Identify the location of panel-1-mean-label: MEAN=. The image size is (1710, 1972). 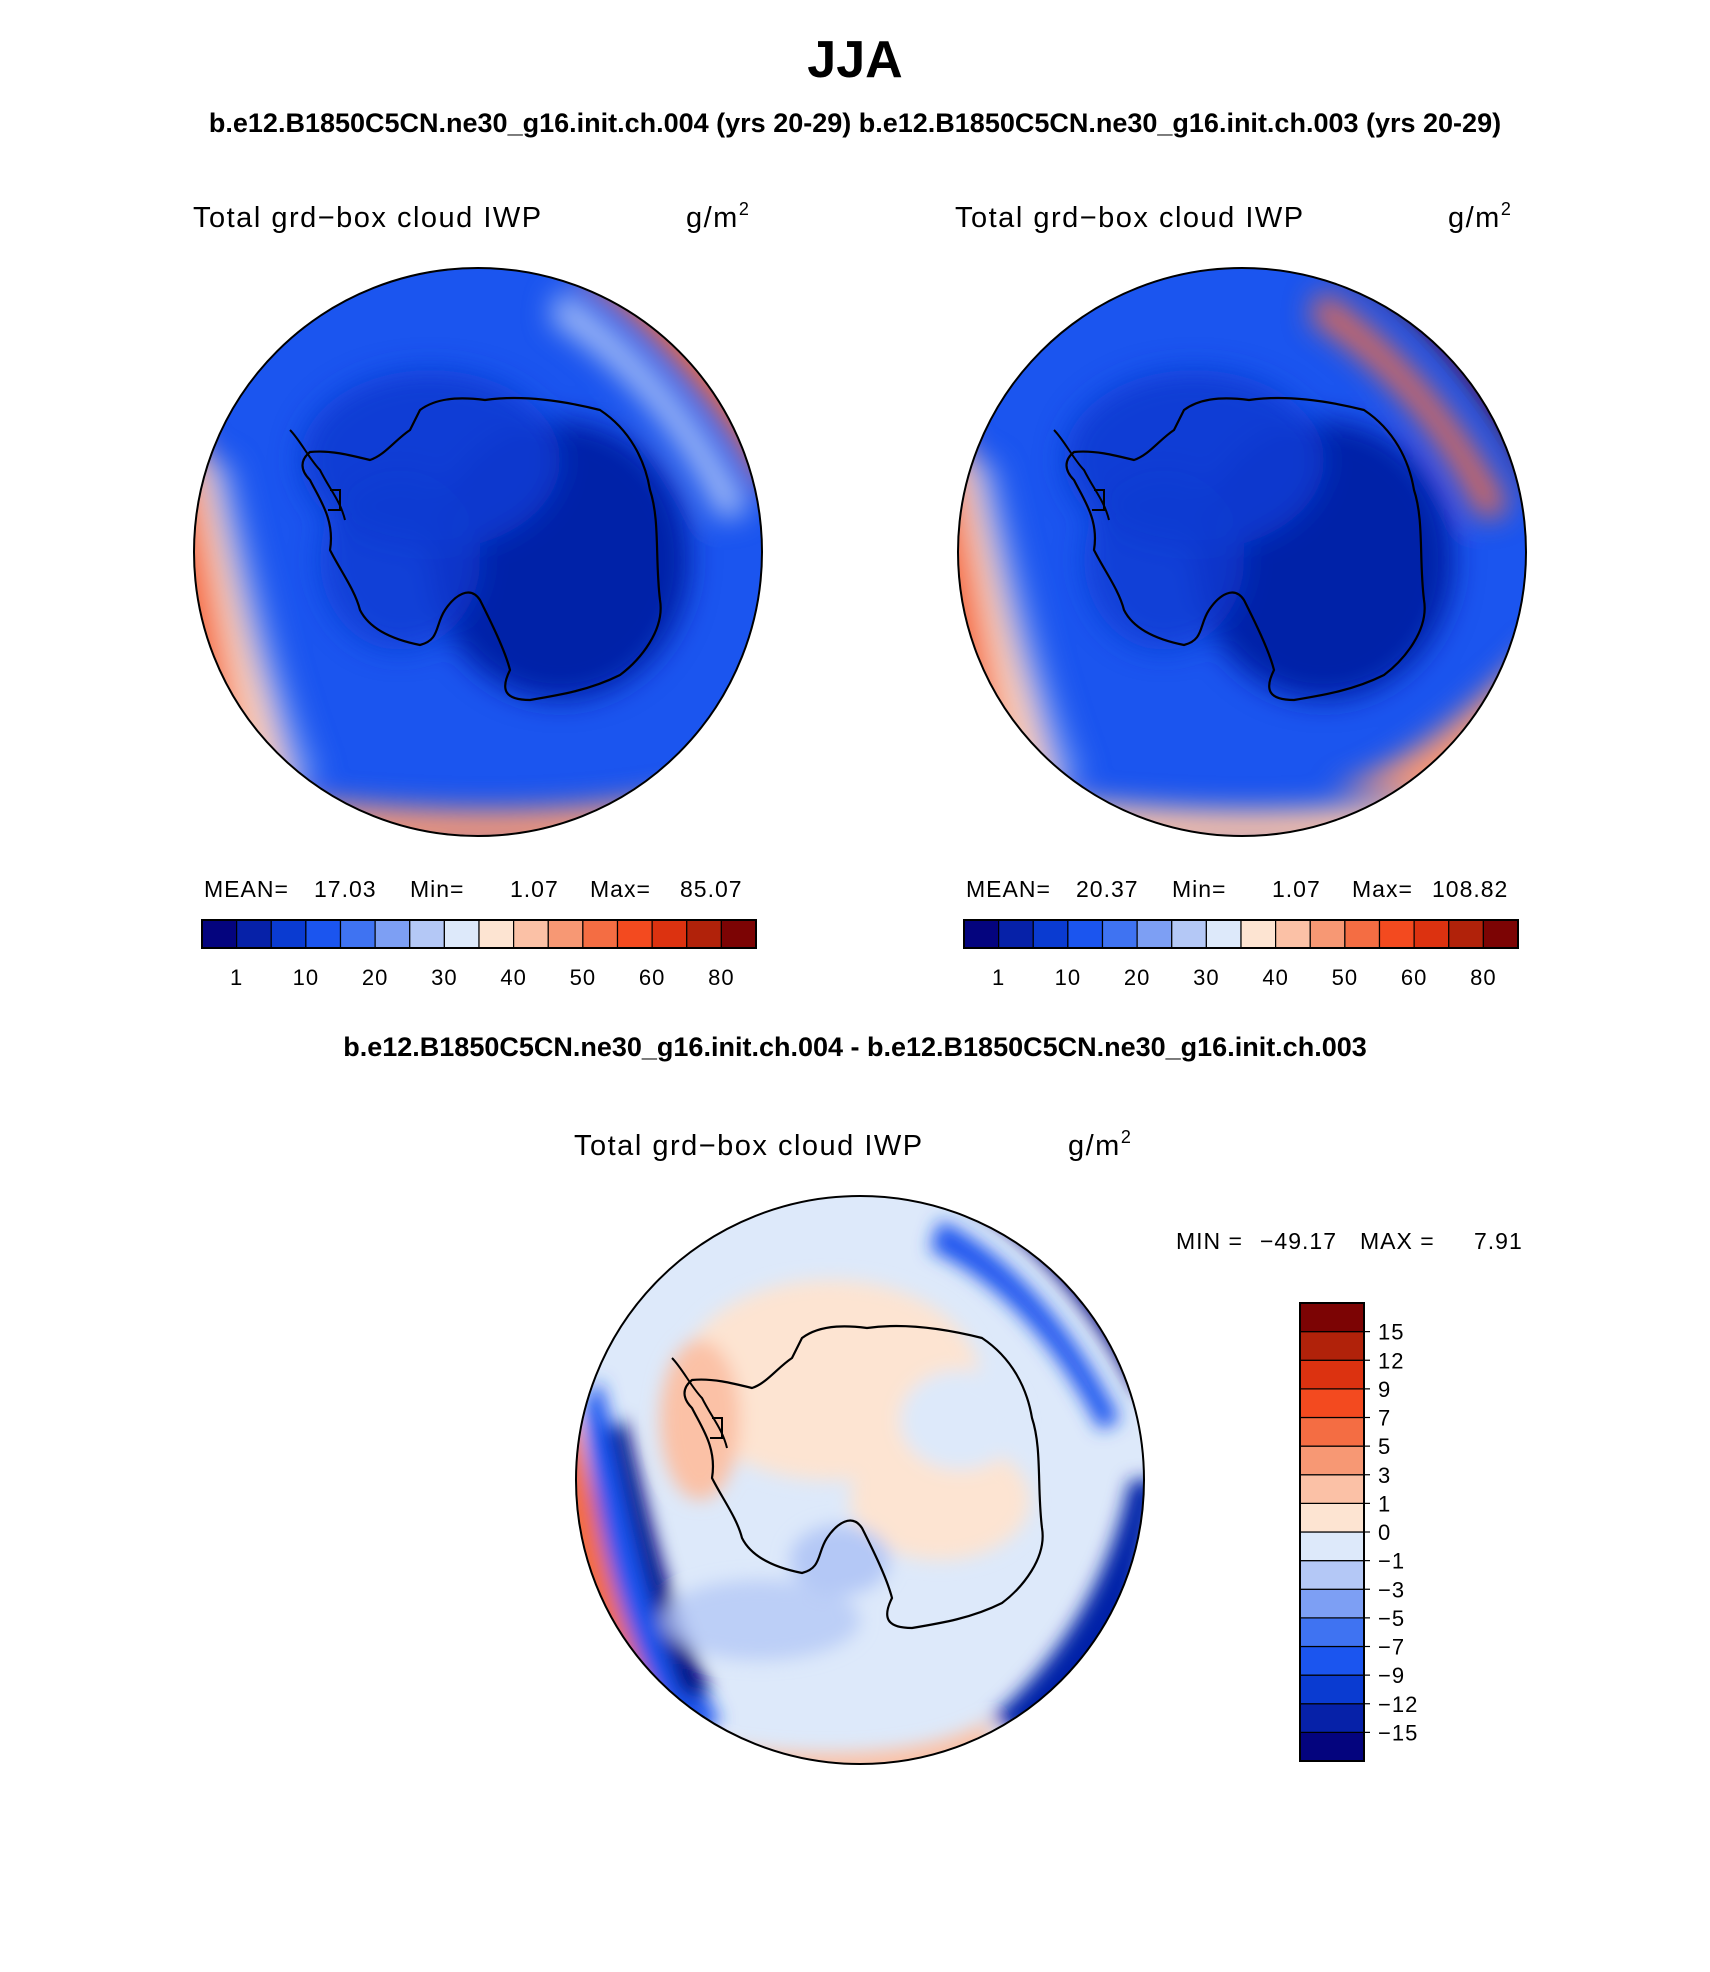
(246, 889).